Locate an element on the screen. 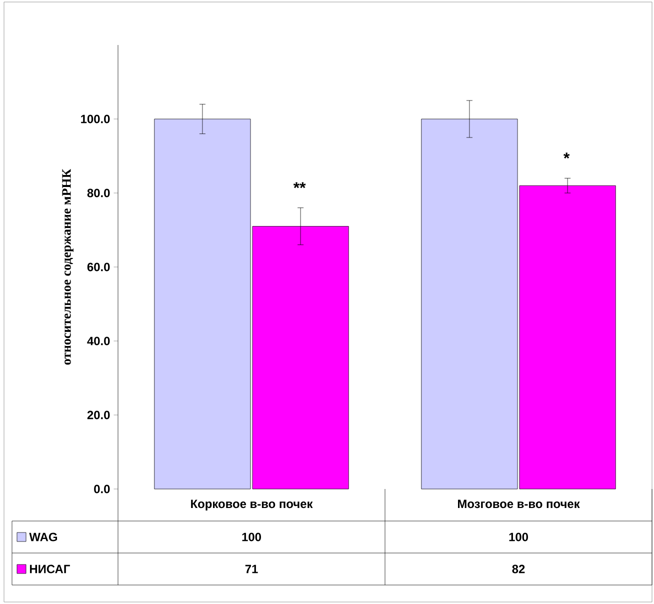 The image size is (654, 604). legend-label: НИСАГ is located at coordinates (50, 569).